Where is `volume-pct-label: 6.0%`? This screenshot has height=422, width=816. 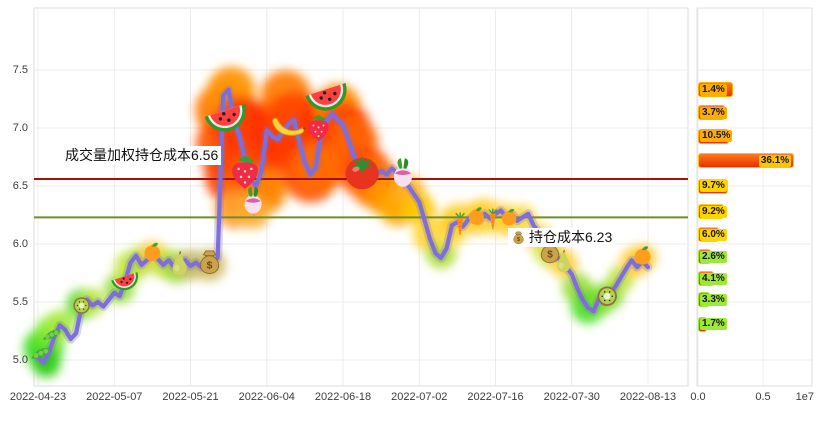 volume-pct-label: 6.0% is located at coordinates (713, 234).